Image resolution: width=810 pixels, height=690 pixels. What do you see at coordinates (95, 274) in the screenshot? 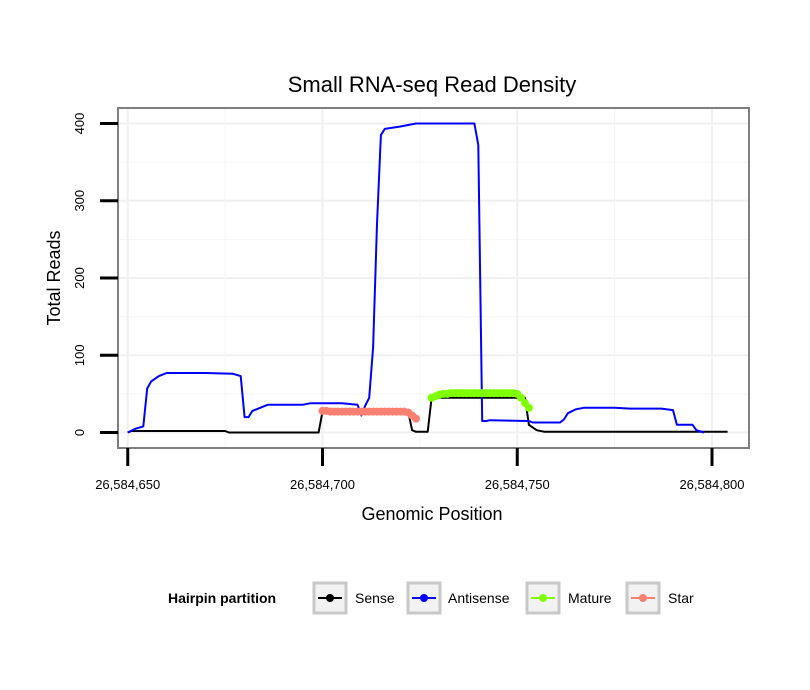
I see `y-axis: 0 100 200 300 400` at bounding box center [95, 274].